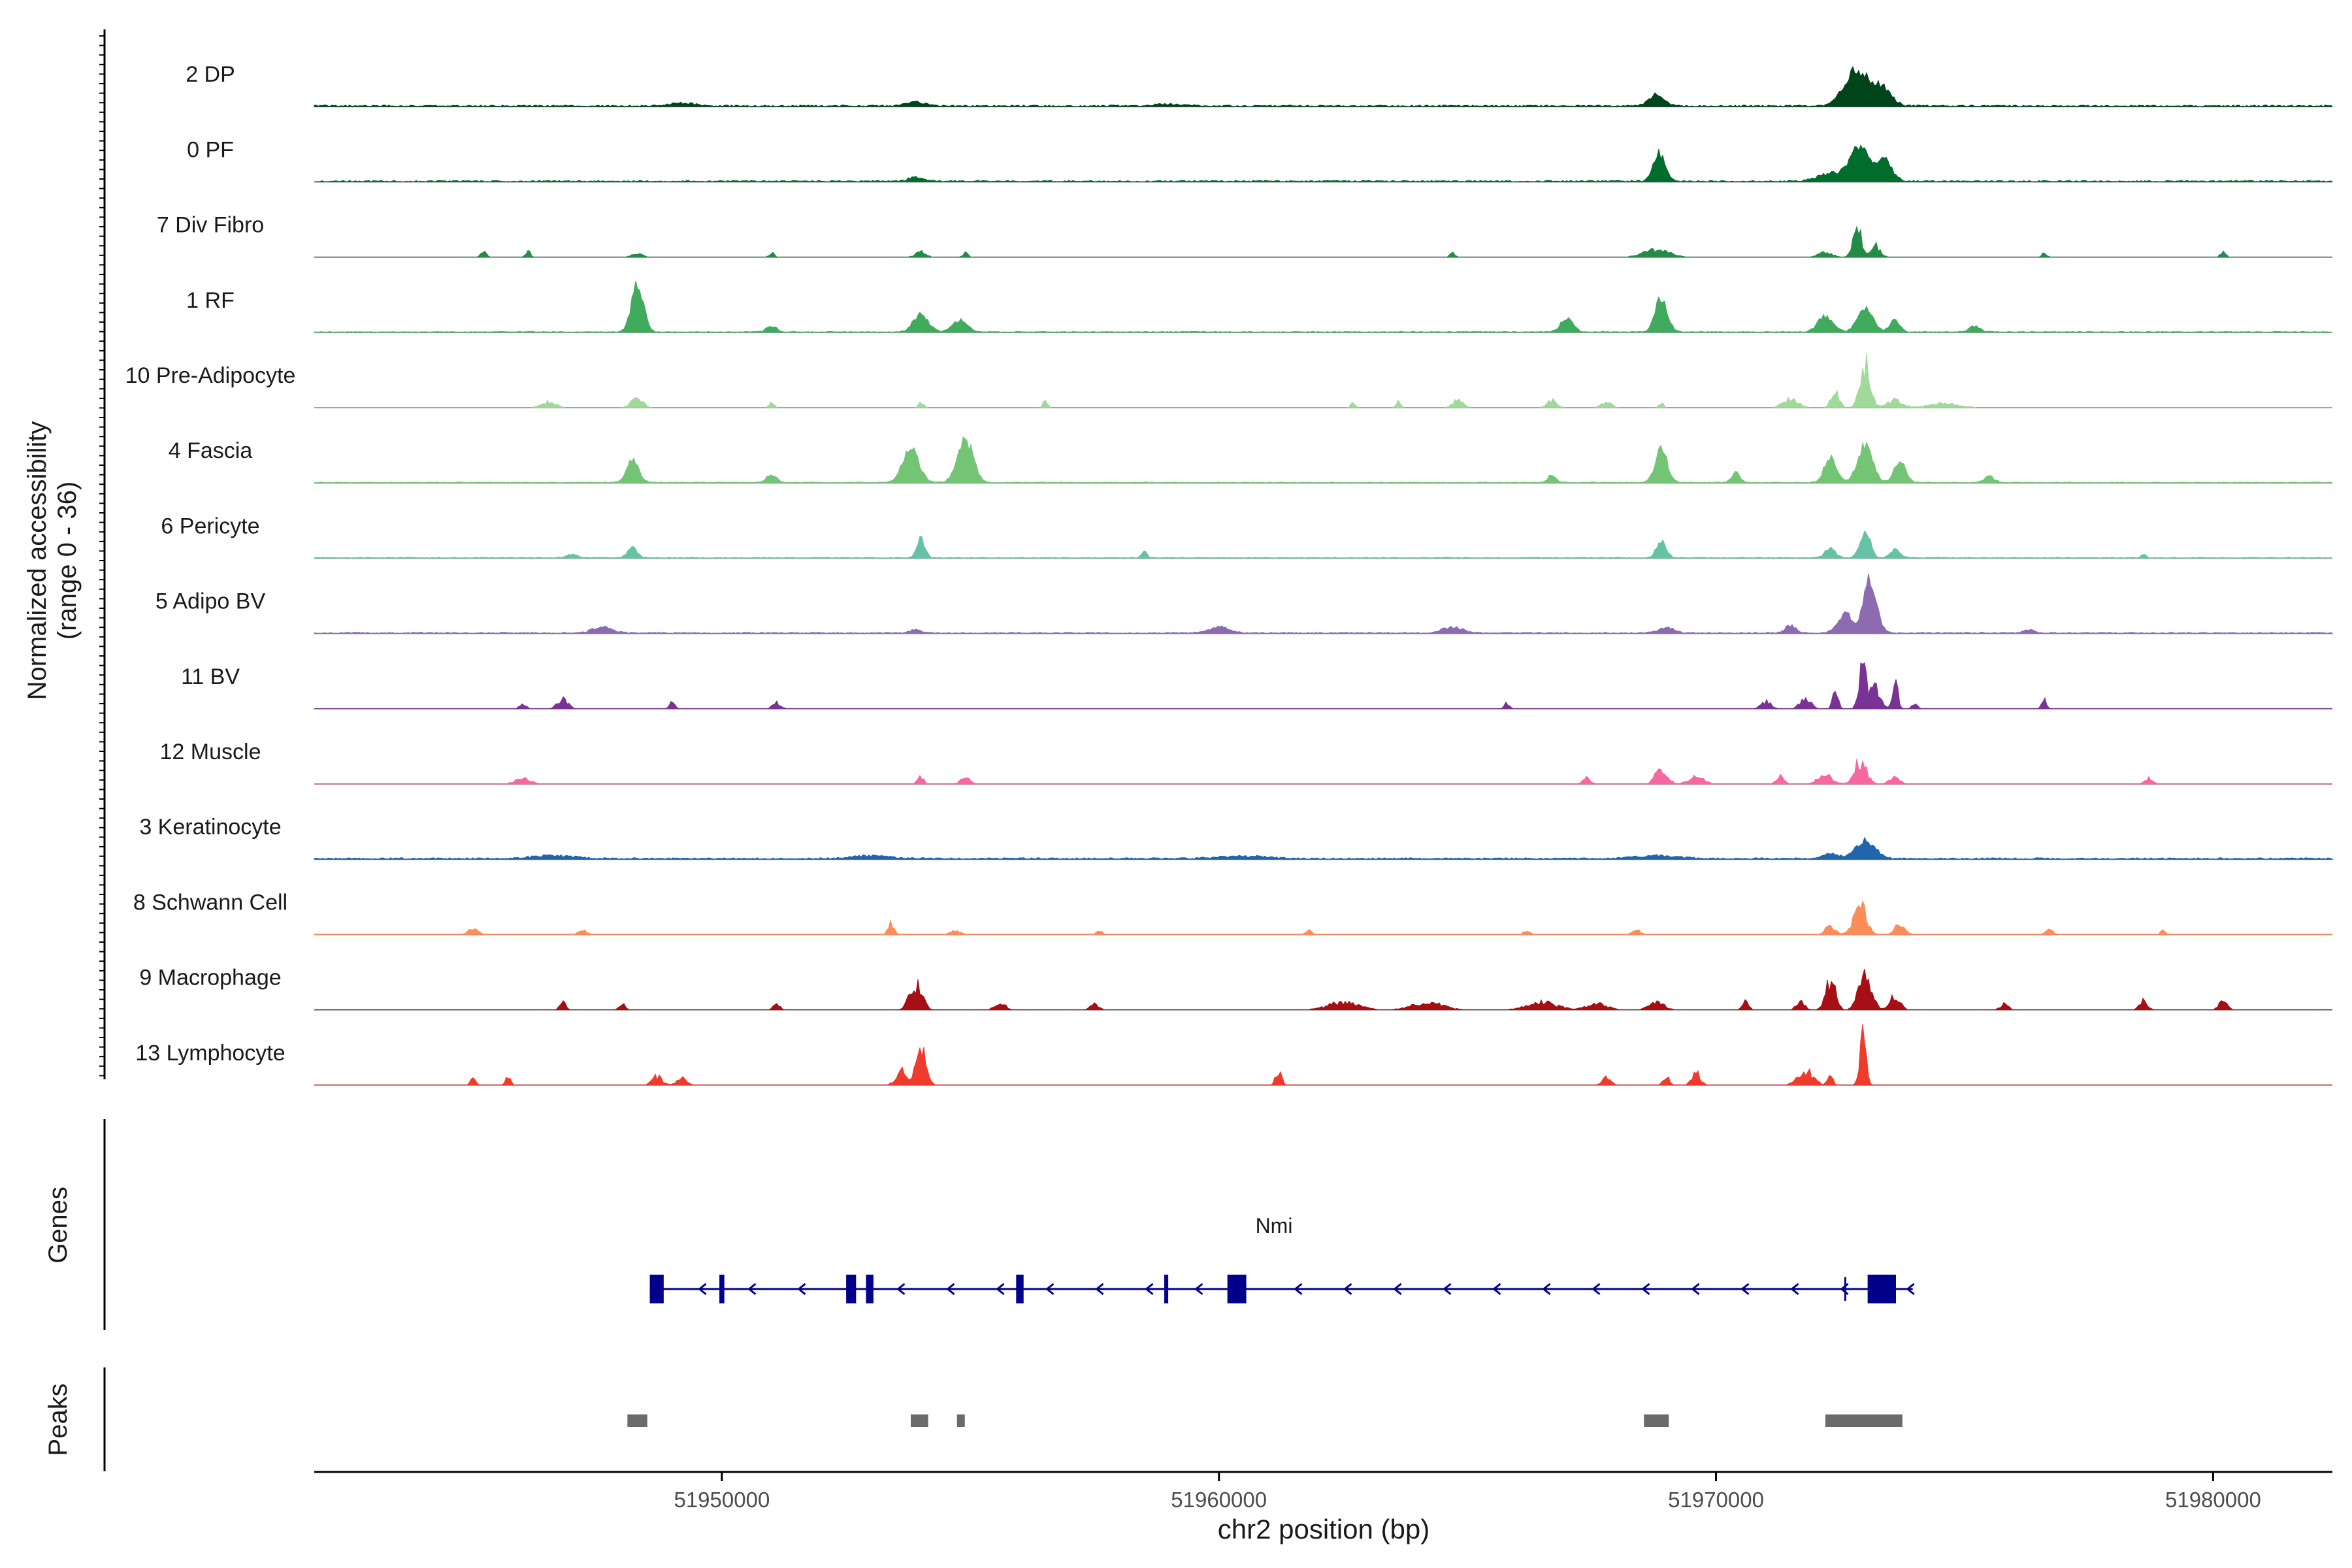 The width and height of the screenshot is (2352, 1568). I want to click on x-axis-ticks: 51950000 51960000 51970000 51980000, so click(1467, 1492).